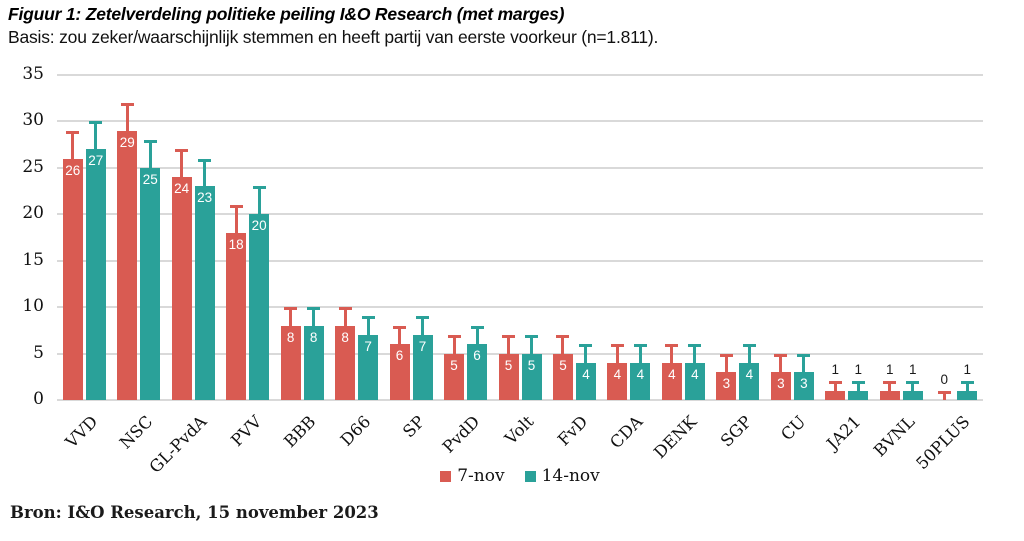 This screenshot has width=1024, height=541. I want to click on error-bar-cap-CDA-14-nov, so click(640, 346).